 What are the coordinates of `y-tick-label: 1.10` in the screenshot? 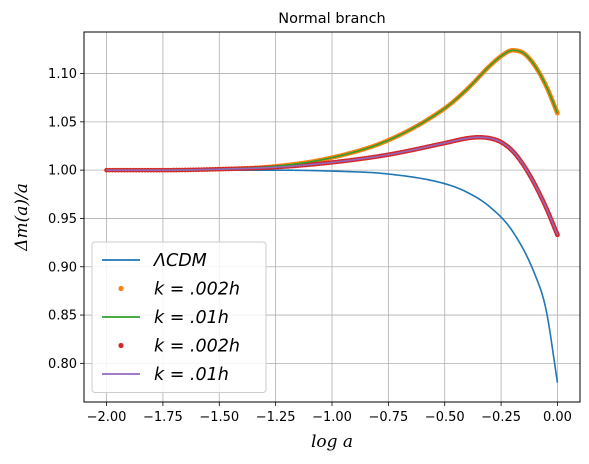 It's located at (62, 74).